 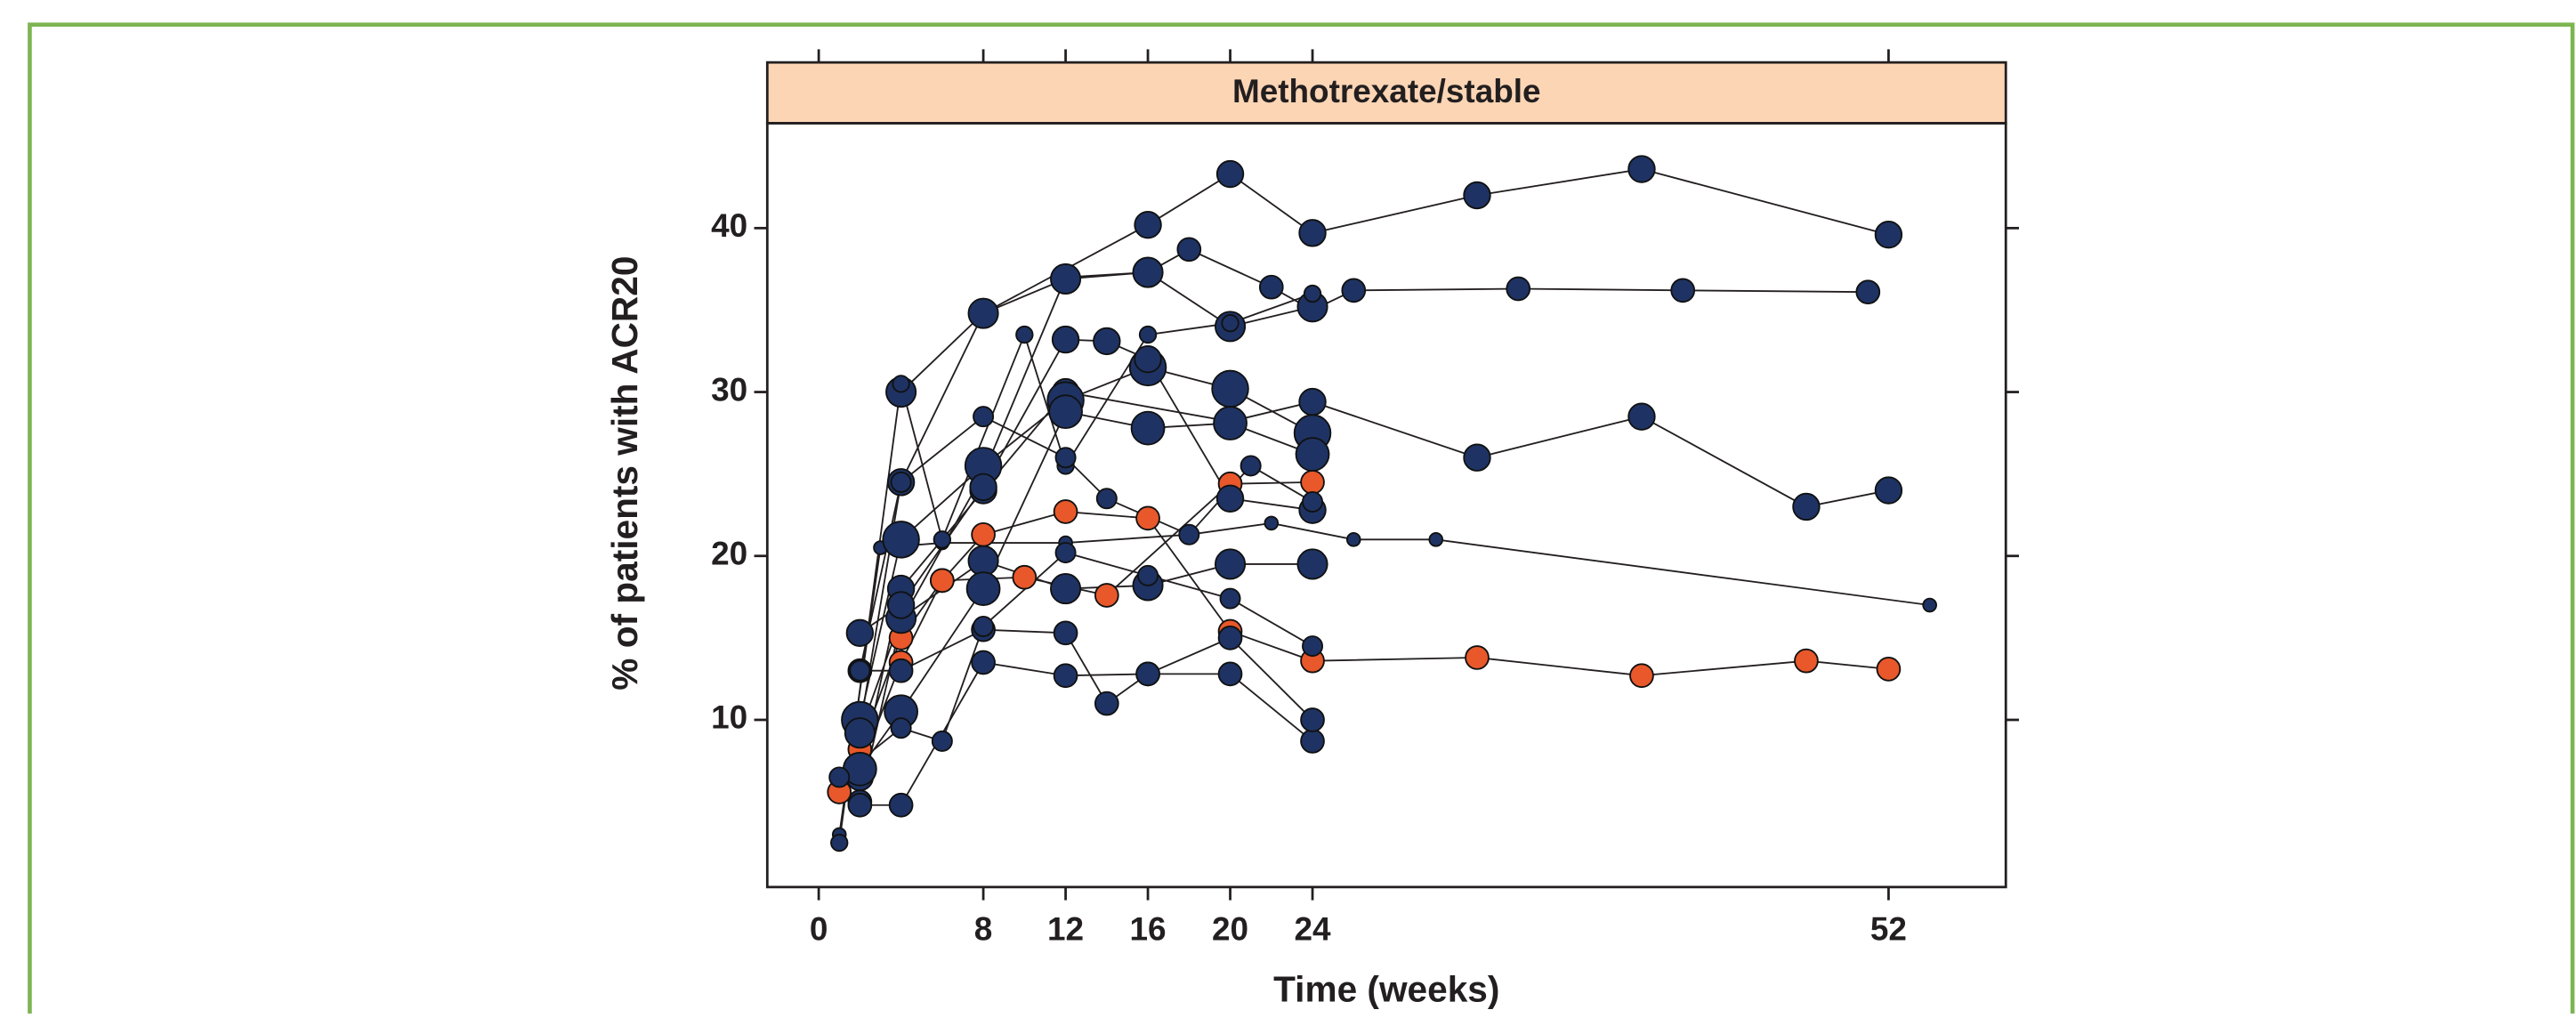 I want to click on x-tick-label: 8, so click(x=983, y=929).